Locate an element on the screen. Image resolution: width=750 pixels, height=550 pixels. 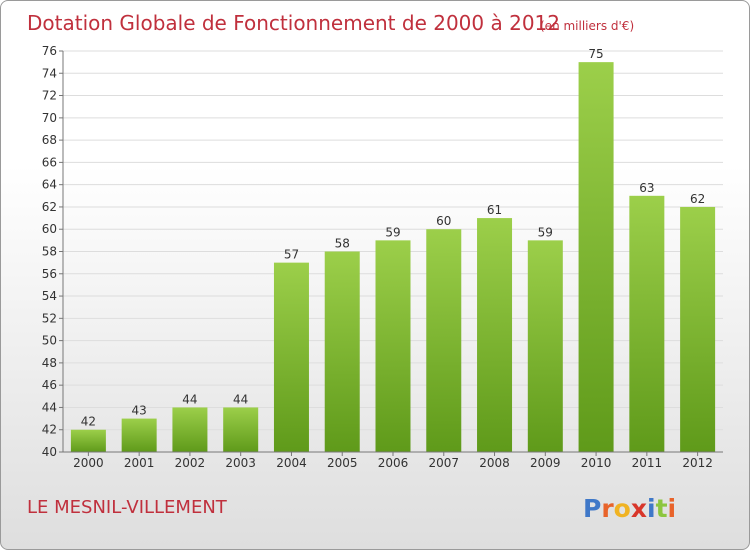
x-tick-label: 2000 is located at coordinates (88, 463).